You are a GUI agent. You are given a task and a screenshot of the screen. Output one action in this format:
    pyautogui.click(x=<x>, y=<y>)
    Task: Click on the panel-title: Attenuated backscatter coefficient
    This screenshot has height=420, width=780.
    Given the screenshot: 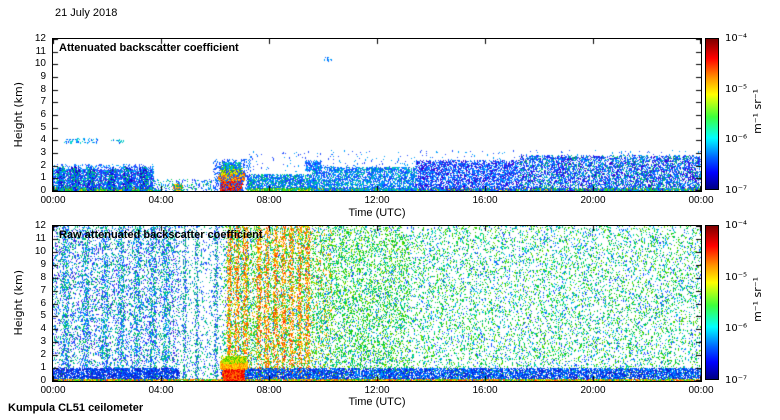 What is the action you would take?
    pyautogui.click(x=149, y=48)
    